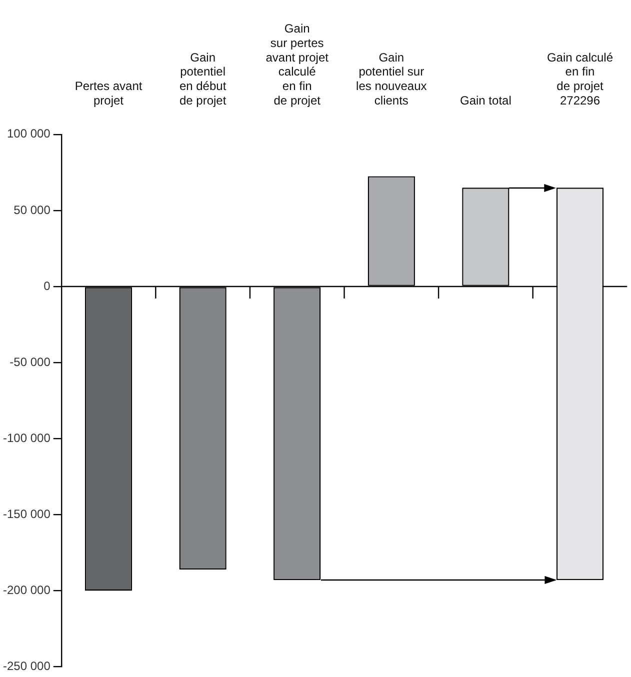 This screenshot has width=631, height=677. I want to click on y-tick-label: 100 000, so click(28, 133).